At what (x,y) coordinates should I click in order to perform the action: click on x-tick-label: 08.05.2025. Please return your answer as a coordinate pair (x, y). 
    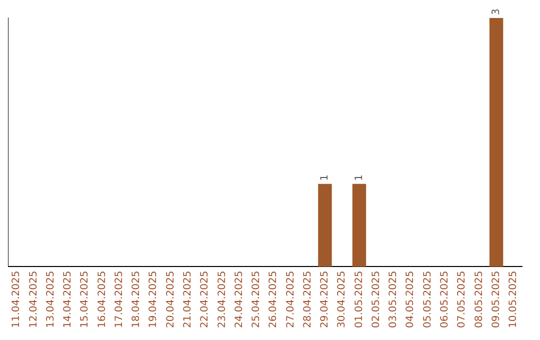
    Looking at the image, I should click on (479, 299).